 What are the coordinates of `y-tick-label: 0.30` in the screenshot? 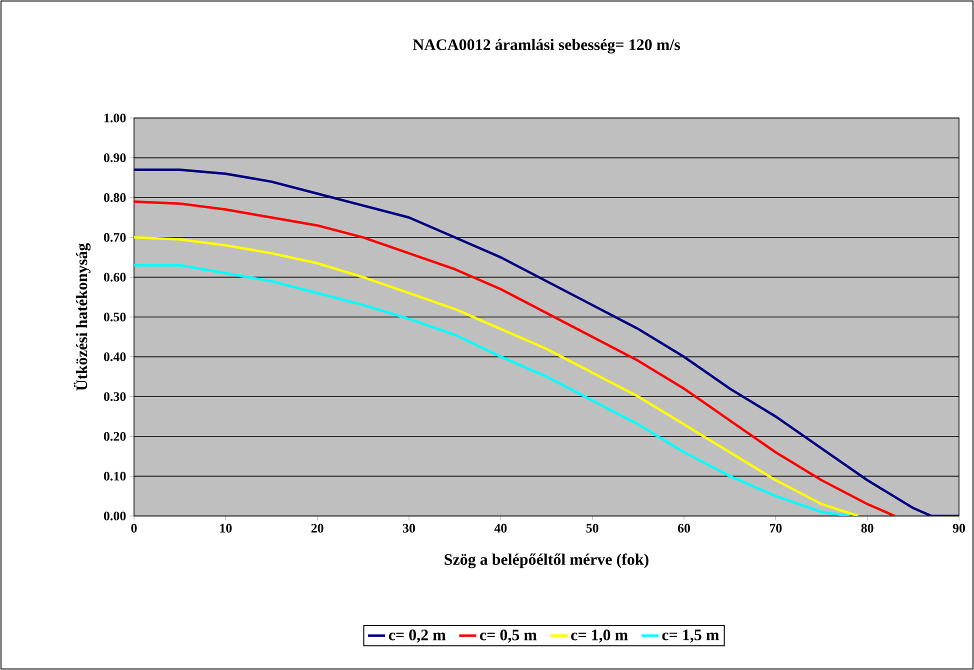 It's located at (115, 397).